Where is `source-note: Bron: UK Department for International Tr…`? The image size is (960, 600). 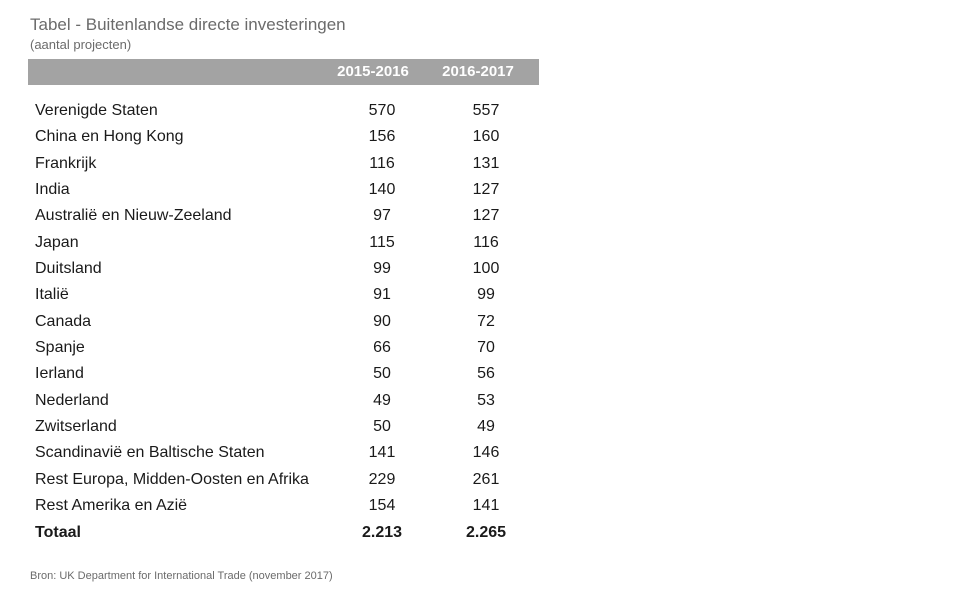
source-note: Bron: UK Department for International Tr… is located at coordinates (181, 576).